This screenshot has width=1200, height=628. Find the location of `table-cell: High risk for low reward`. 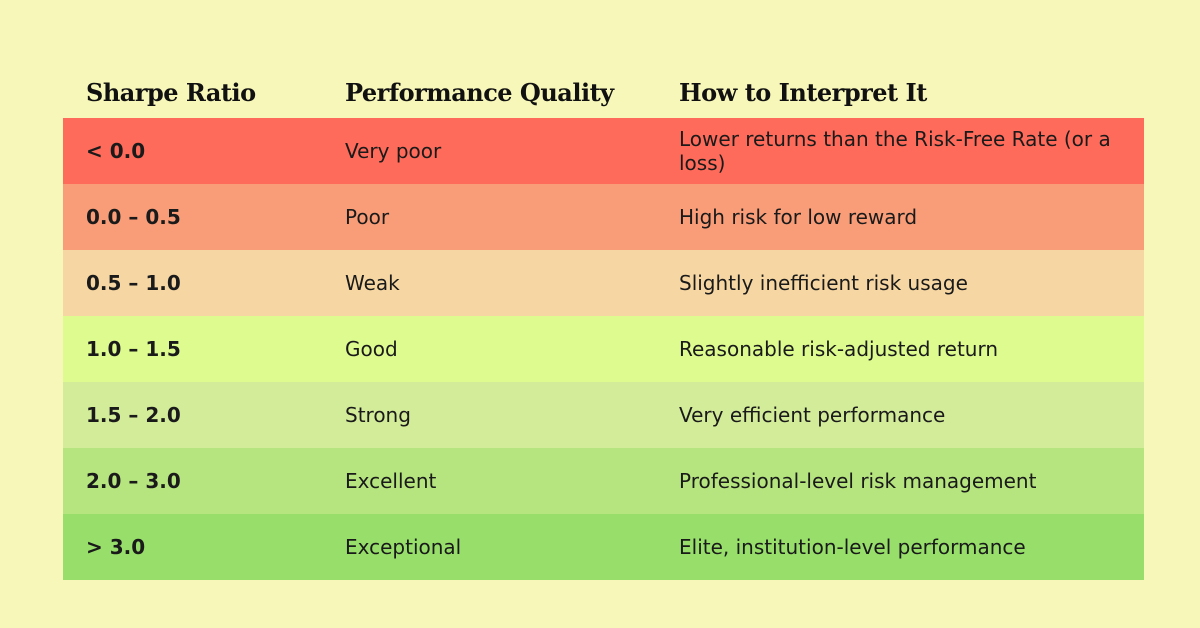

table-cell: High risk for low reward is located at coordinates (798, 217).